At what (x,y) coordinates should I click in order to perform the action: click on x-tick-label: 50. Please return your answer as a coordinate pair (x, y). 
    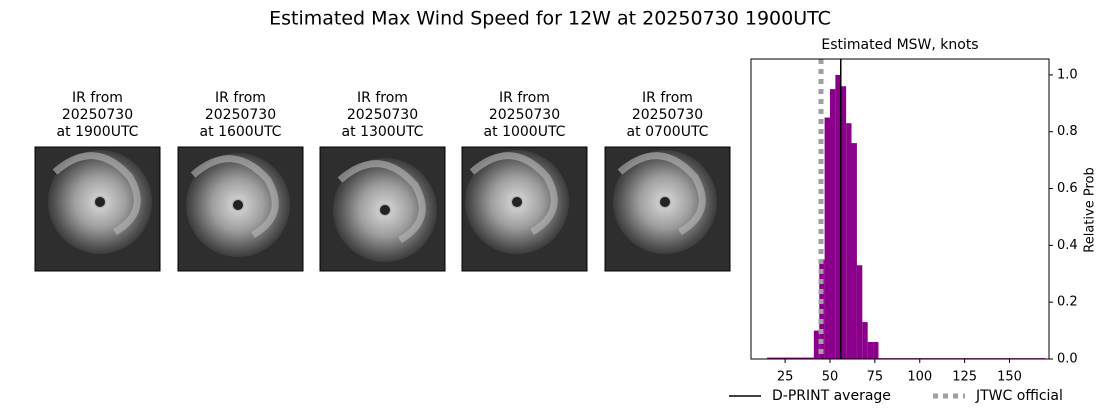
    Looking at the image, I should click on (830, 377).